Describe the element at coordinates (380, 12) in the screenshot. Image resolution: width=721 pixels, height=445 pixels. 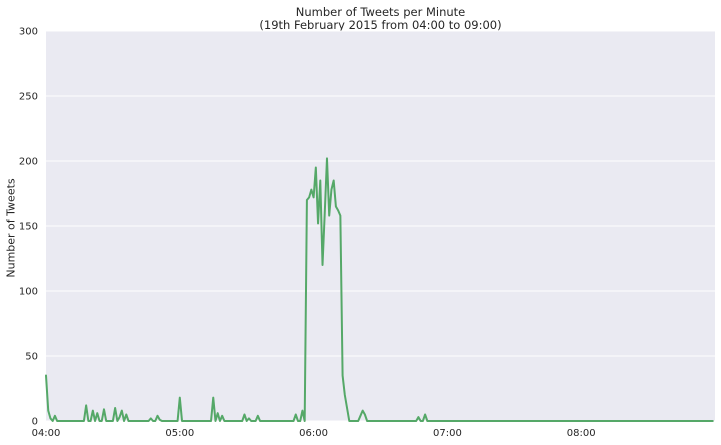
I see `chart-title: Number of Tweets per Minute` at that location.